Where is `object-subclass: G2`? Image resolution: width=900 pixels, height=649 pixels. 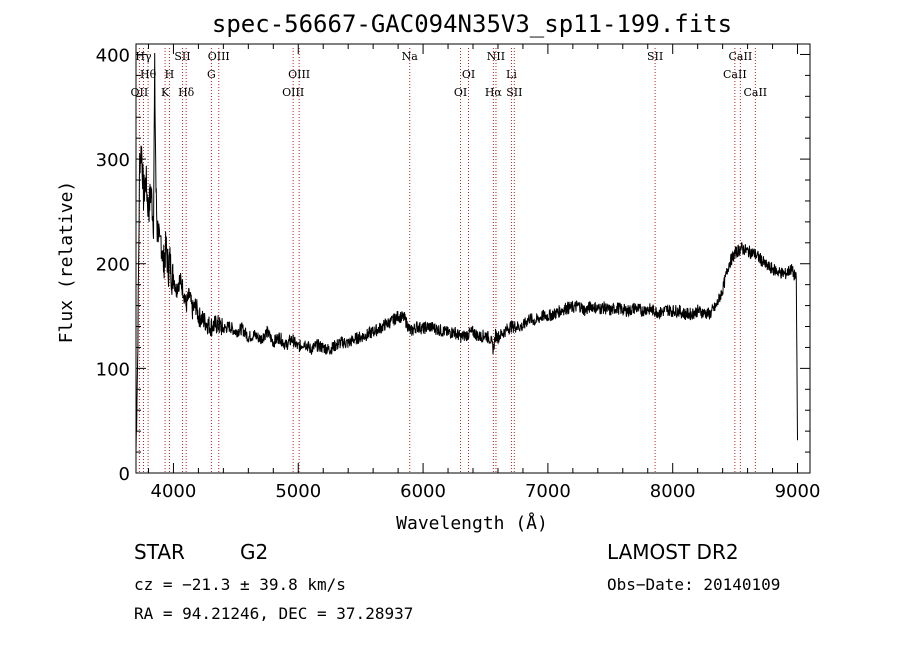
object-subclass: G2 is located at coordinates (254, 552).